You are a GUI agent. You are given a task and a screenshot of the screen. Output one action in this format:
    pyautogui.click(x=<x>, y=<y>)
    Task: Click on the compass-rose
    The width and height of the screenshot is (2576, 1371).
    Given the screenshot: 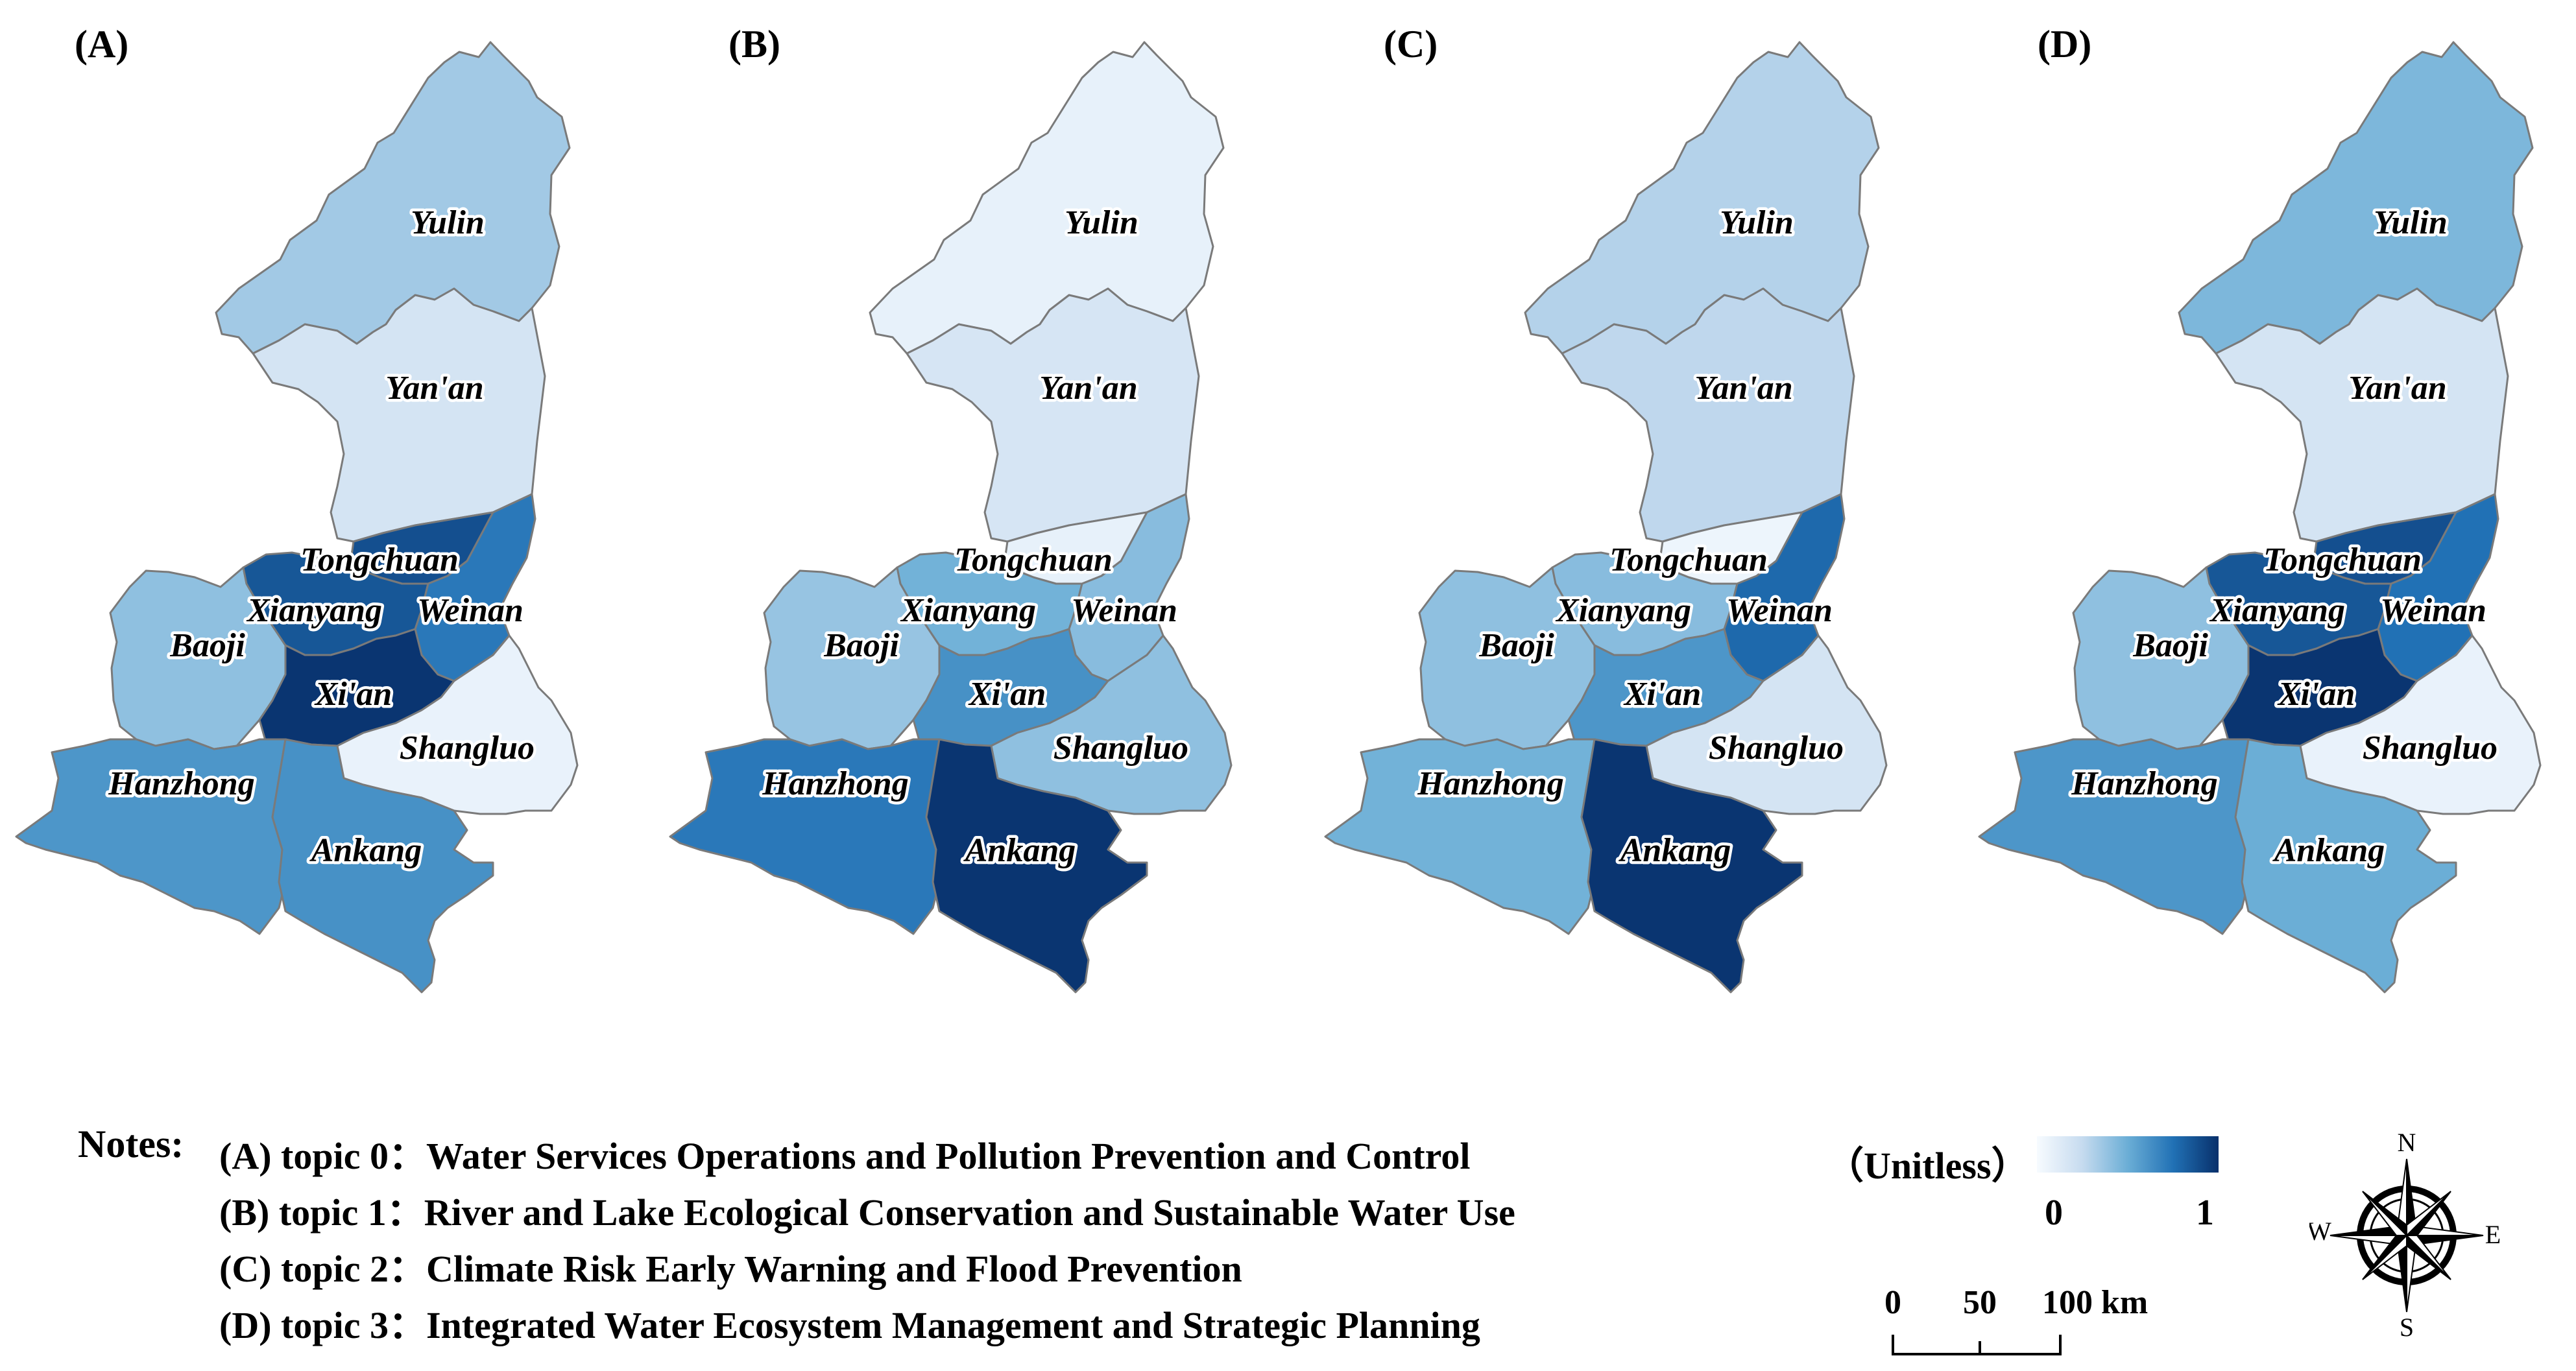 What is the action you would take?
    pyautogui.click(x=2406, y=1235)
    